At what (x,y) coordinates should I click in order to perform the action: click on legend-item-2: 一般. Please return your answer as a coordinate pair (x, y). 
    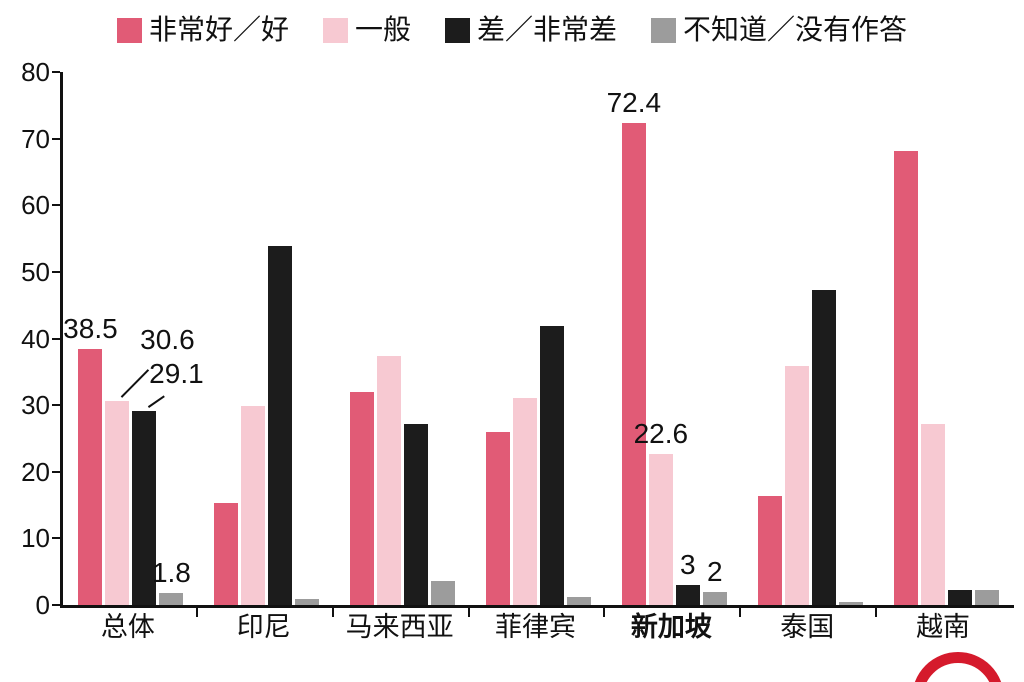
    Looking at the image, I should click on (366, 30).